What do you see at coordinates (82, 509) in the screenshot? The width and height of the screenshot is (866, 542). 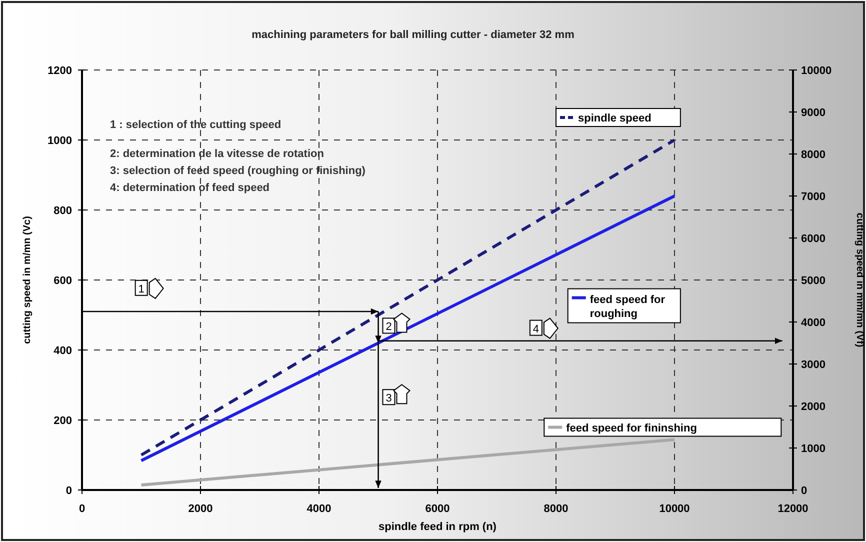 I see `x-tick-label: 0` at bounding box center [82, 509].